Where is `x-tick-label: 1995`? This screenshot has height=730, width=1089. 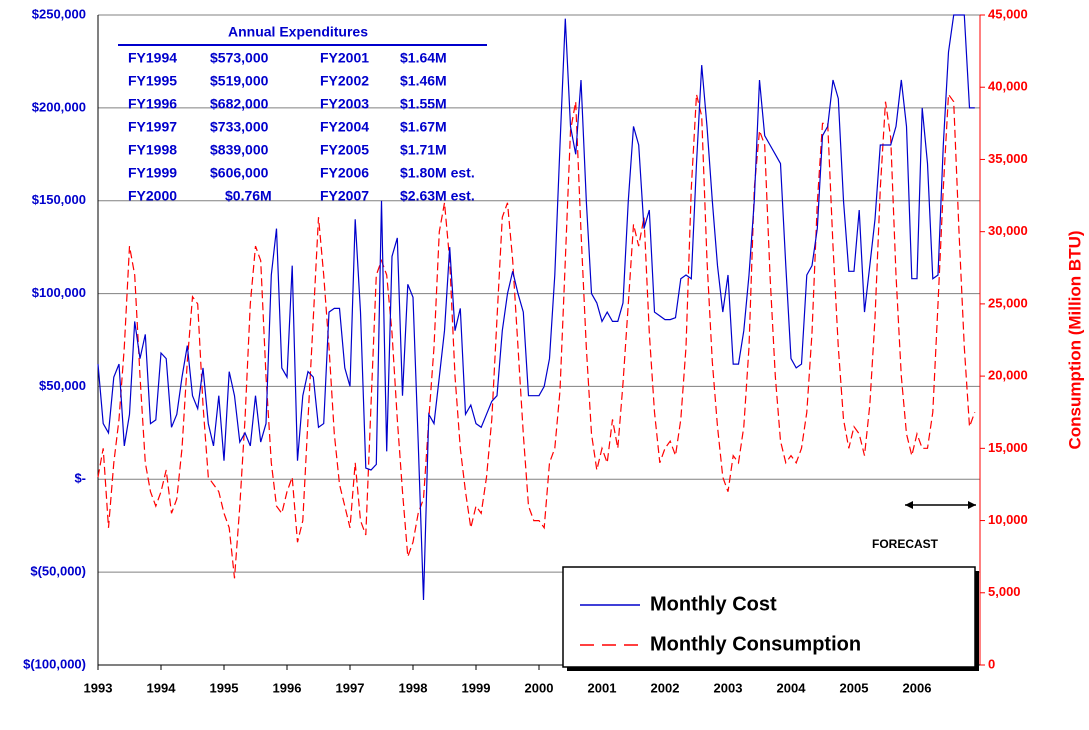
x-tick-label: 1995 is located at coordinates (224, 687).